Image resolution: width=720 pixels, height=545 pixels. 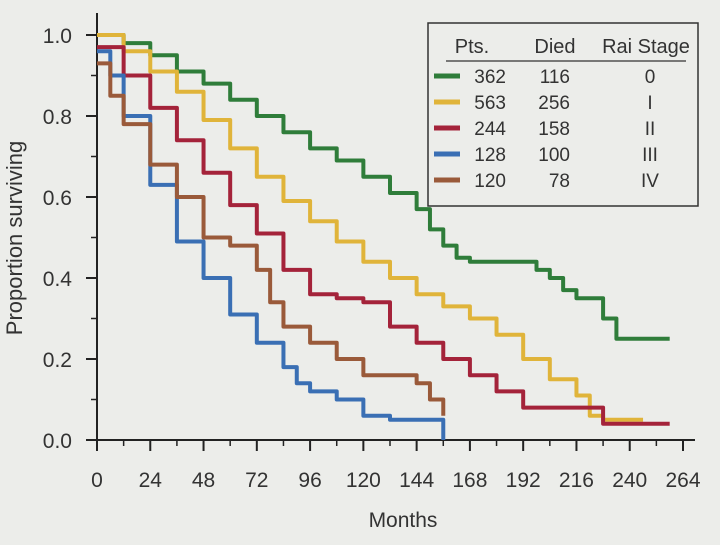 I want to click on x-tick-label: 216, so click(x=576, y=480).